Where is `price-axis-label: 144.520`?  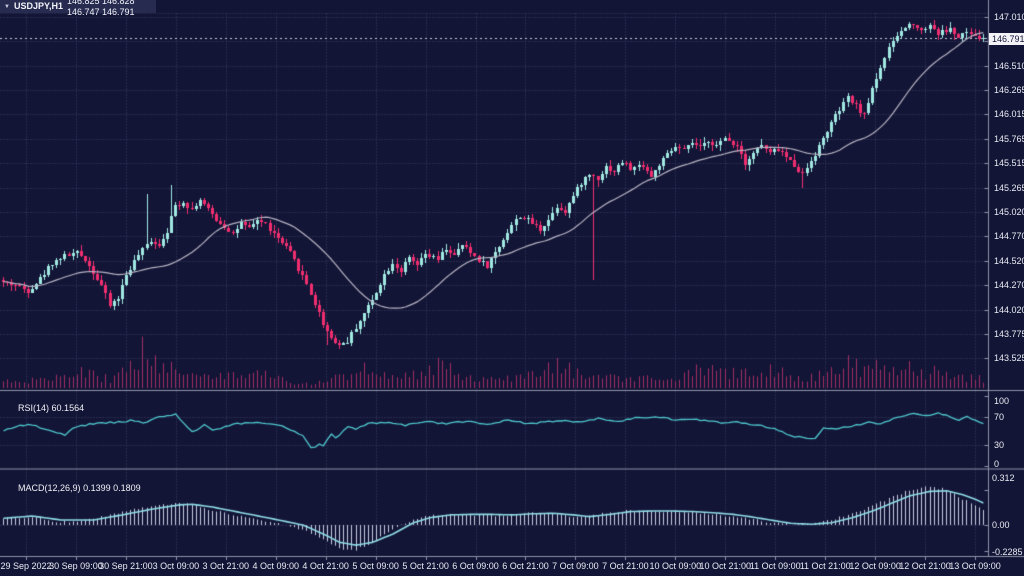
price-axis-label: 144.520 is located at coordinates (1009, 260).